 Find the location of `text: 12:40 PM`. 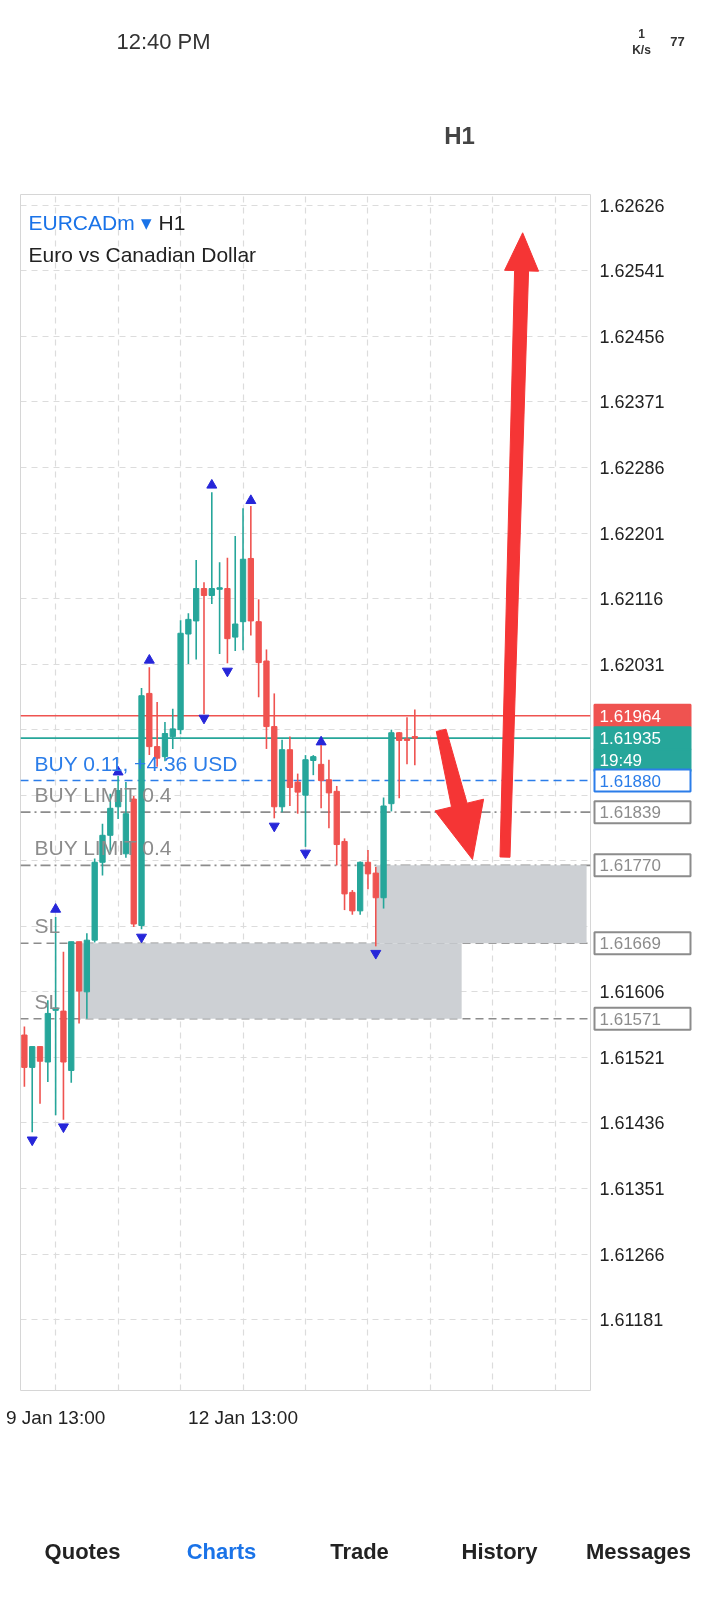

text: 12:40 PM is located at coordinates (163, 41).